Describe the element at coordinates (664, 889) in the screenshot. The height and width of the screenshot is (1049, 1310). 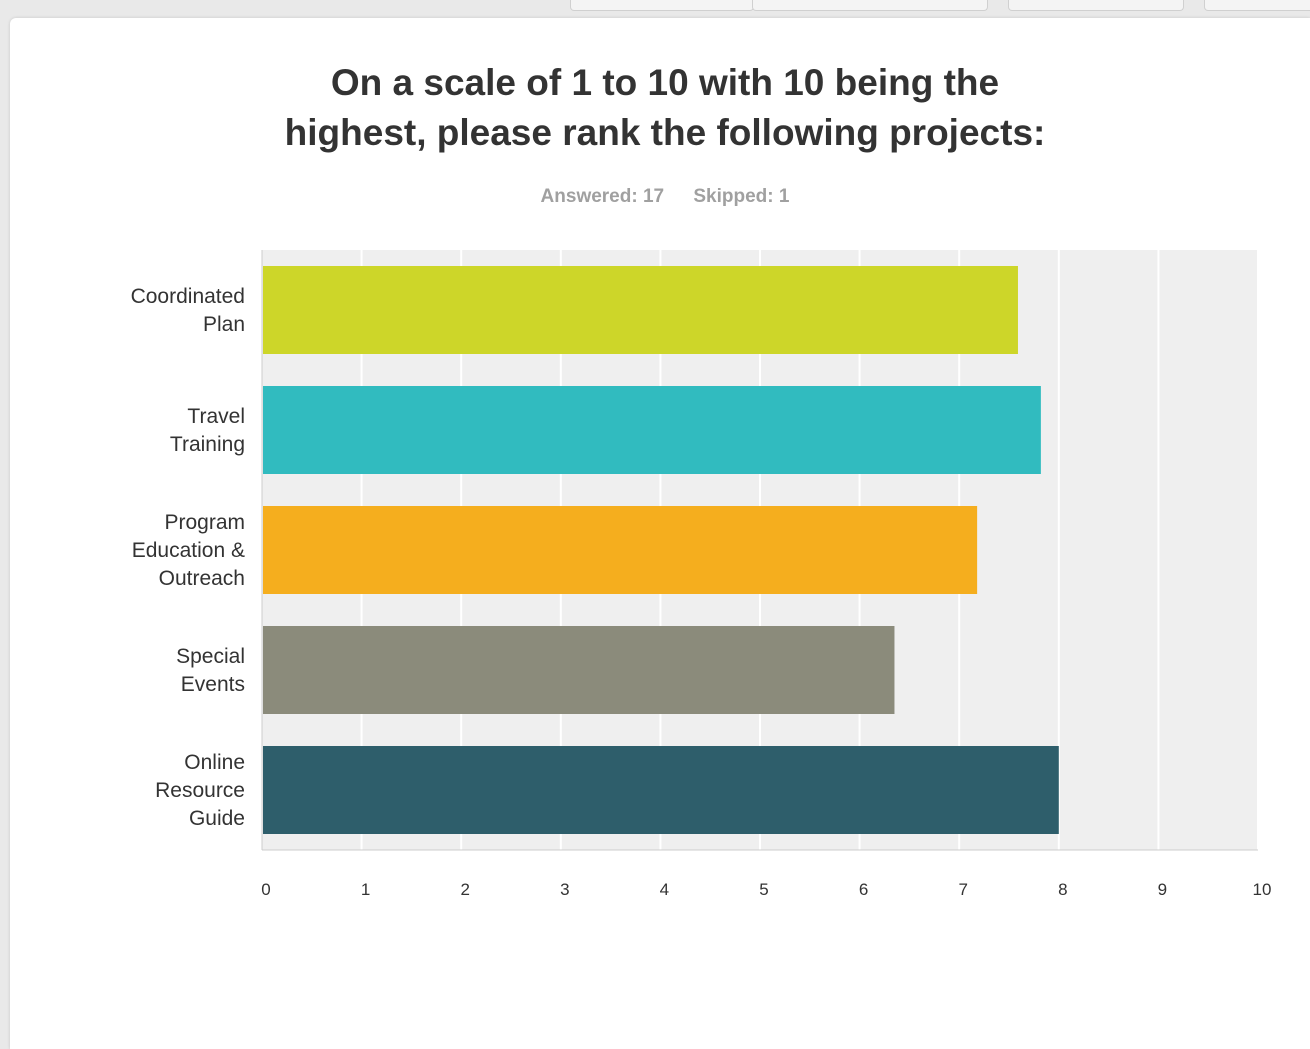
I see `x-tick-label: 4` at that location.